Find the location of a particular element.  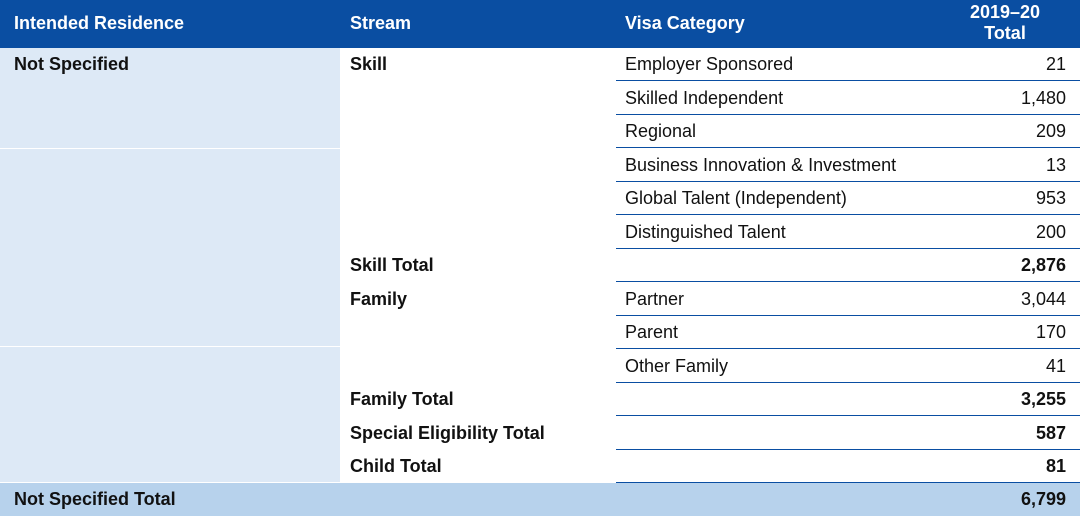

row-stream: Child Total is located at coordinates (396, 466).